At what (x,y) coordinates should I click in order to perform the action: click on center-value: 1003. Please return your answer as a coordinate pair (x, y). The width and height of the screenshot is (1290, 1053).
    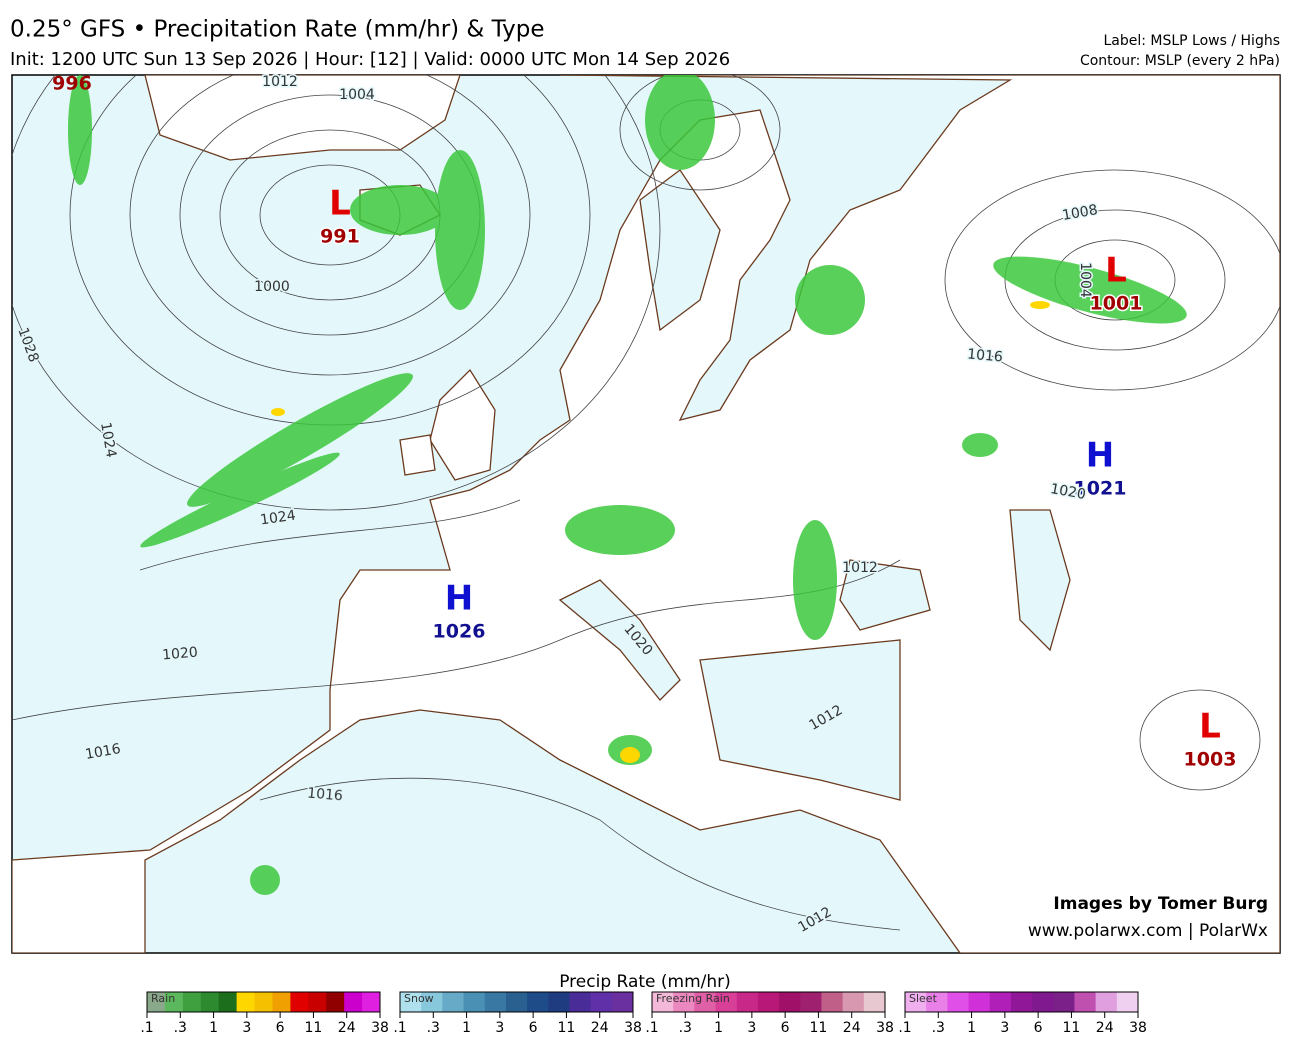
    Looking at the image, I should click on (1210, 760).